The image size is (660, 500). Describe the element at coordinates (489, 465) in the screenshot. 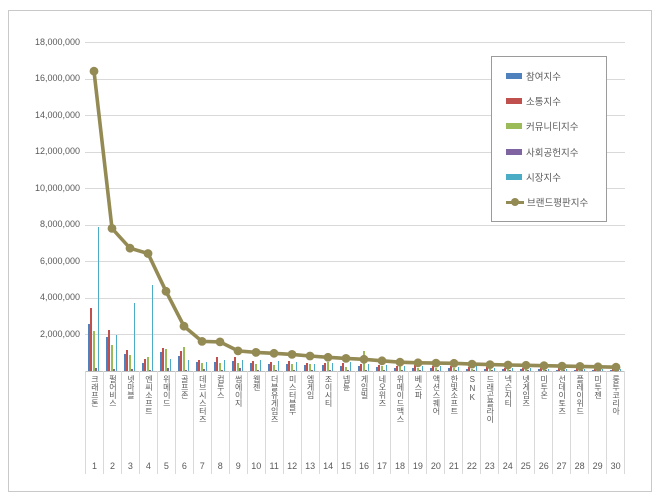

I see `x-rank-label: 23` at that location.